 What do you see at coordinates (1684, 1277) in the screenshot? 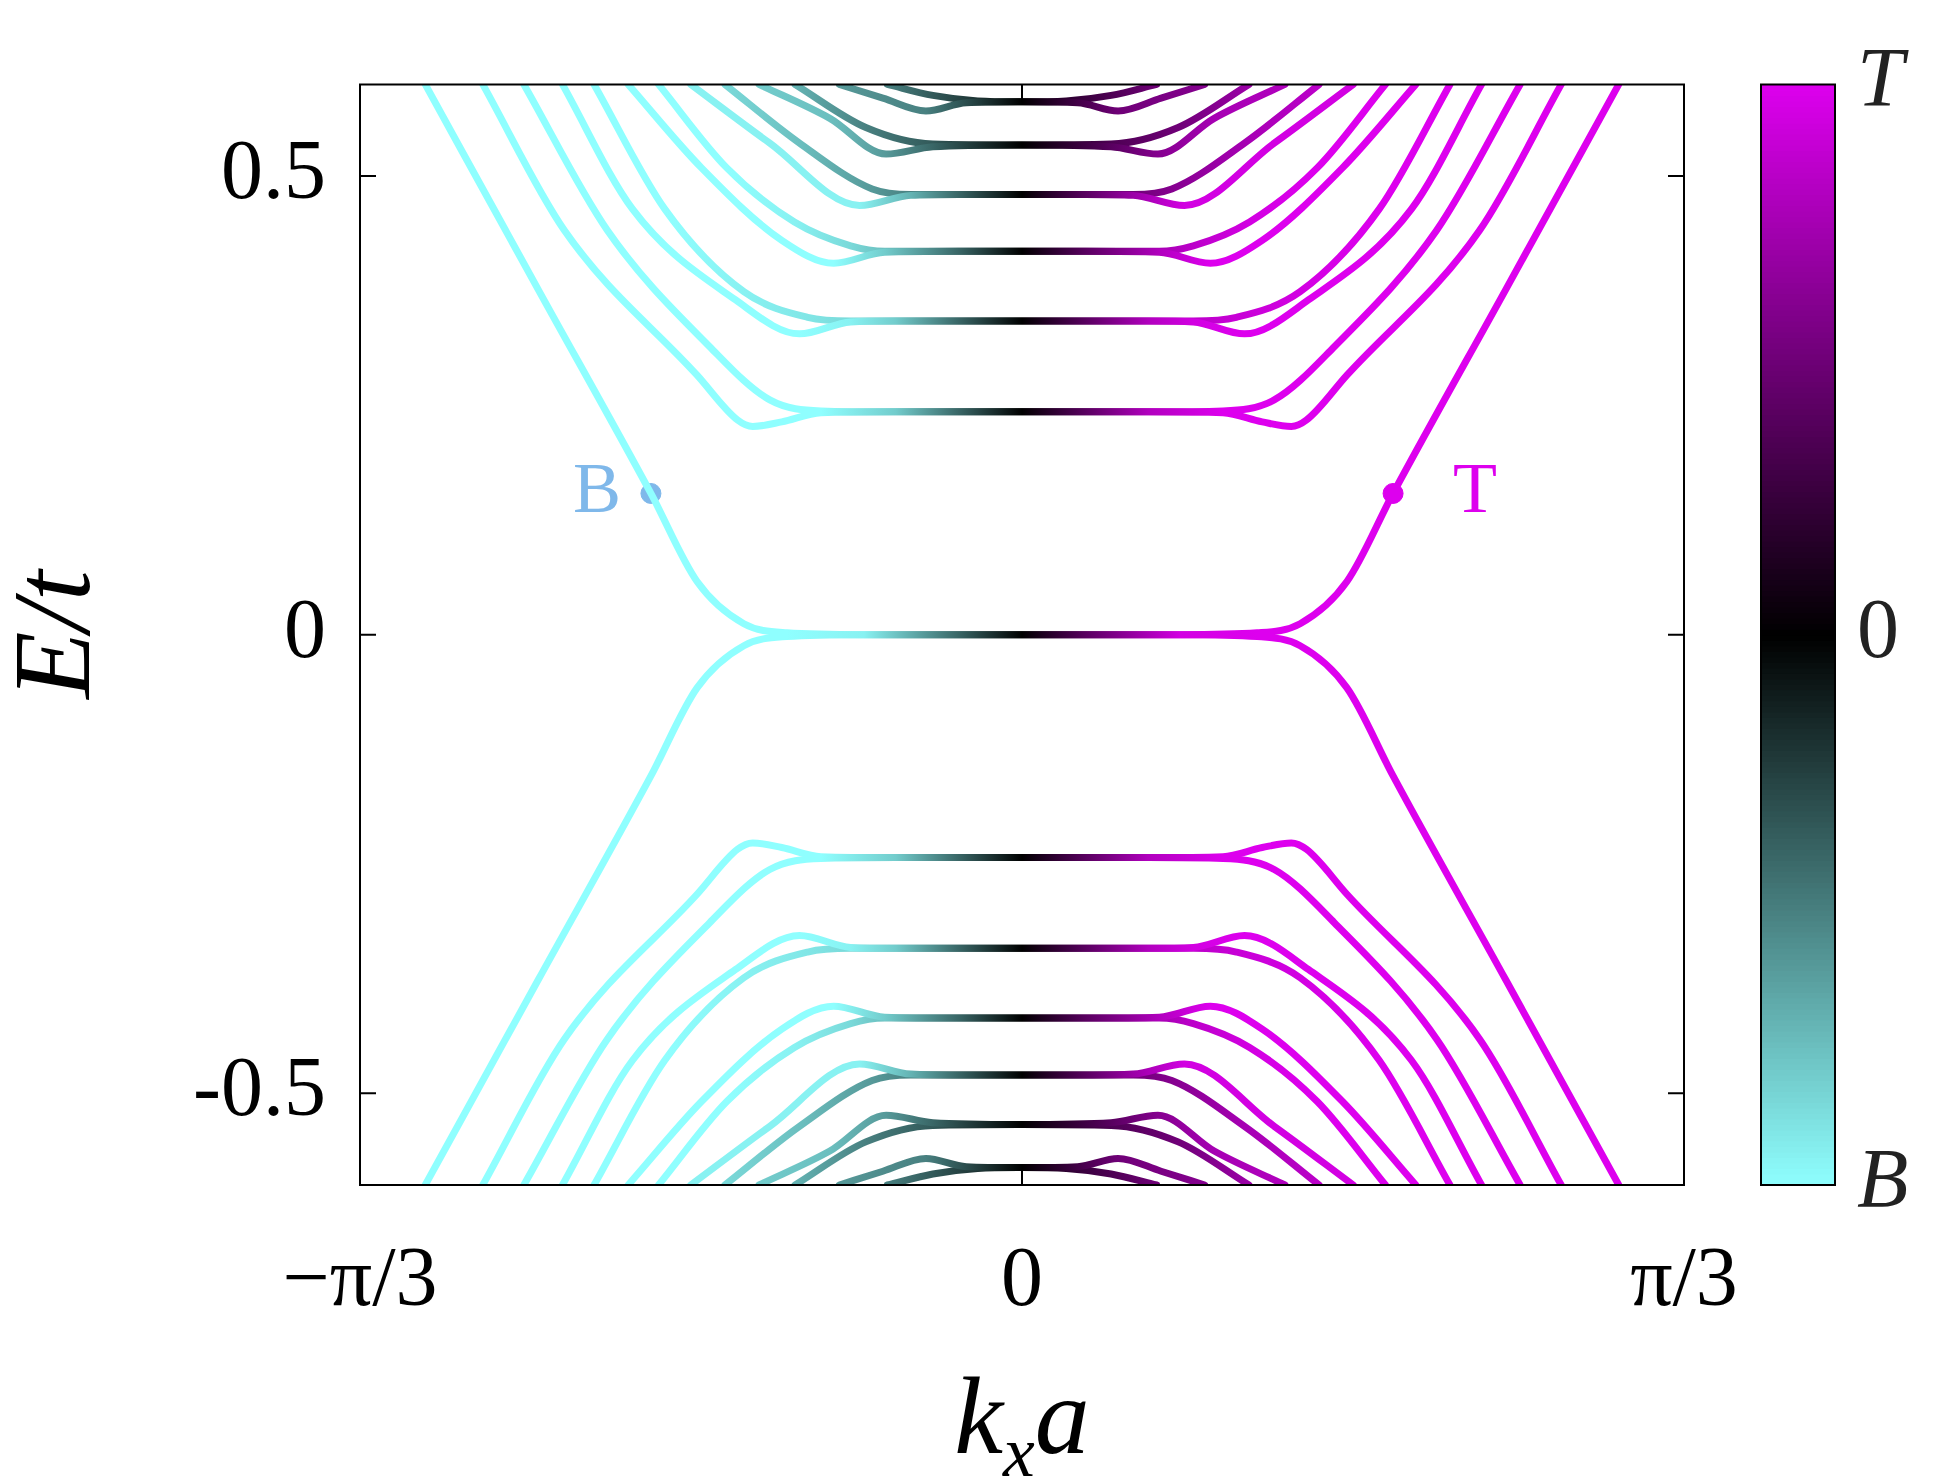
I see `x-tick-label: π/3` at bounding box center [1684, 1277].